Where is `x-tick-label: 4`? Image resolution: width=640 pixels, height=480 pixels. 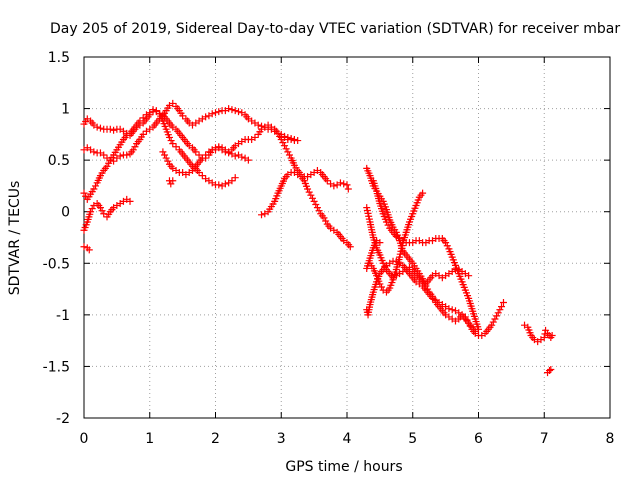 x-tick-label: 4 is located at coordinates (347, 439).